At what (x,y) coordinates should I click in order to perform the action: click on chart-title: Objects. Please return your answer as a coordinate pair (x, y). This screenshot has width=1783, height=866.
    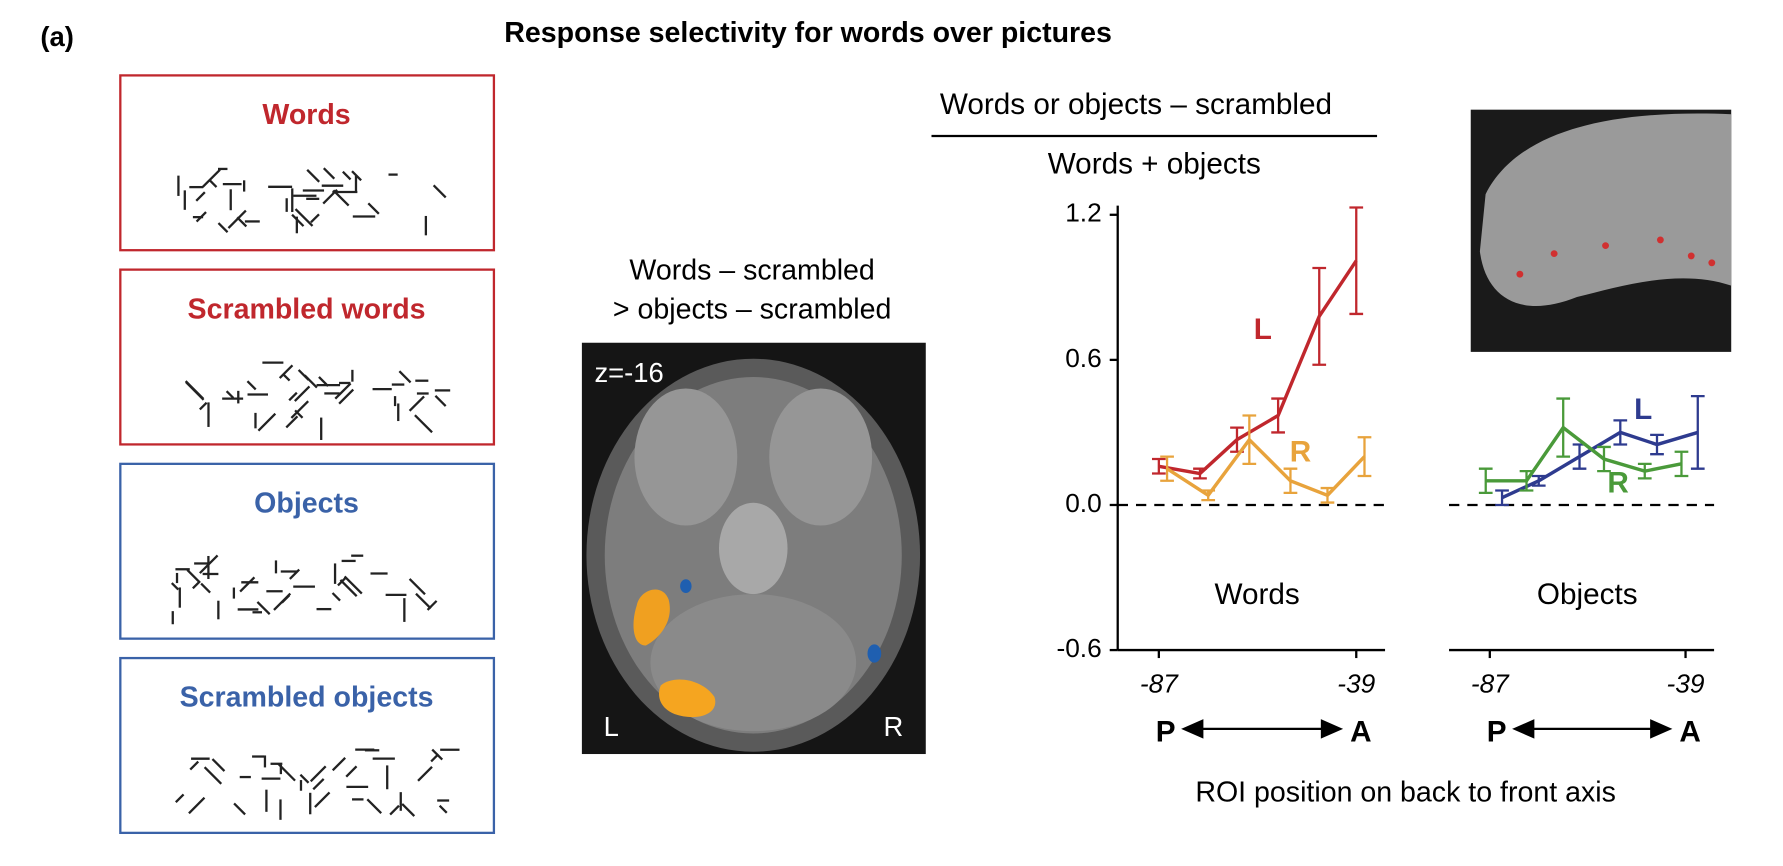
    Looking at the image, I should click on (1587, 594).